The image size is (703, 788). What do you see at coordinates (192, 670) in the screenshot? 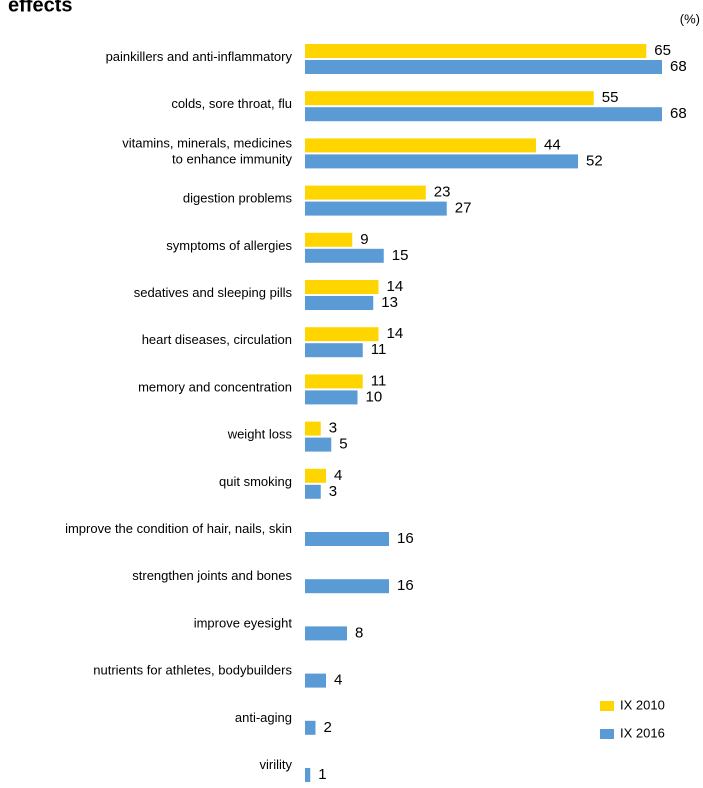
I see `category-label: nutrients for athletes, bodybuilders` at bounding box center [192, 670].